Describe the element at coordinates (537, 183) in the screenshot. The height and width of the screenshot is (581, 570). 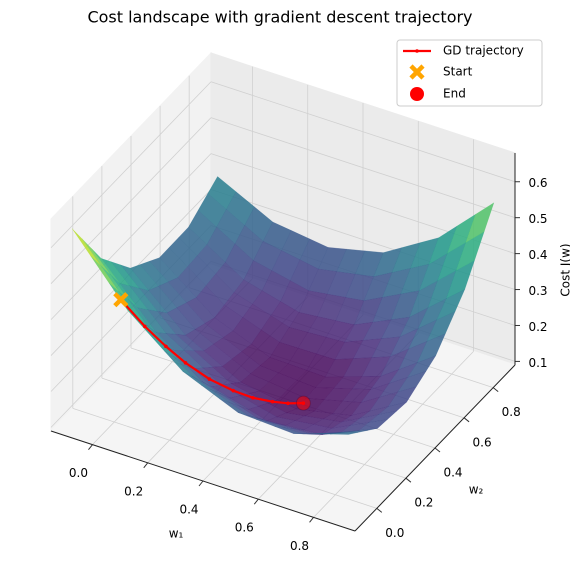
I see `z-tick-label: 0.6` at that location.